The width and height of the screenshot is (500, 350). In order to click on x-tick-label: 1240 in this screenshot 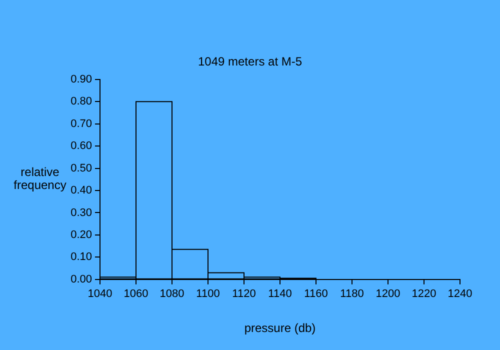, I will do `click(460, 294)`.